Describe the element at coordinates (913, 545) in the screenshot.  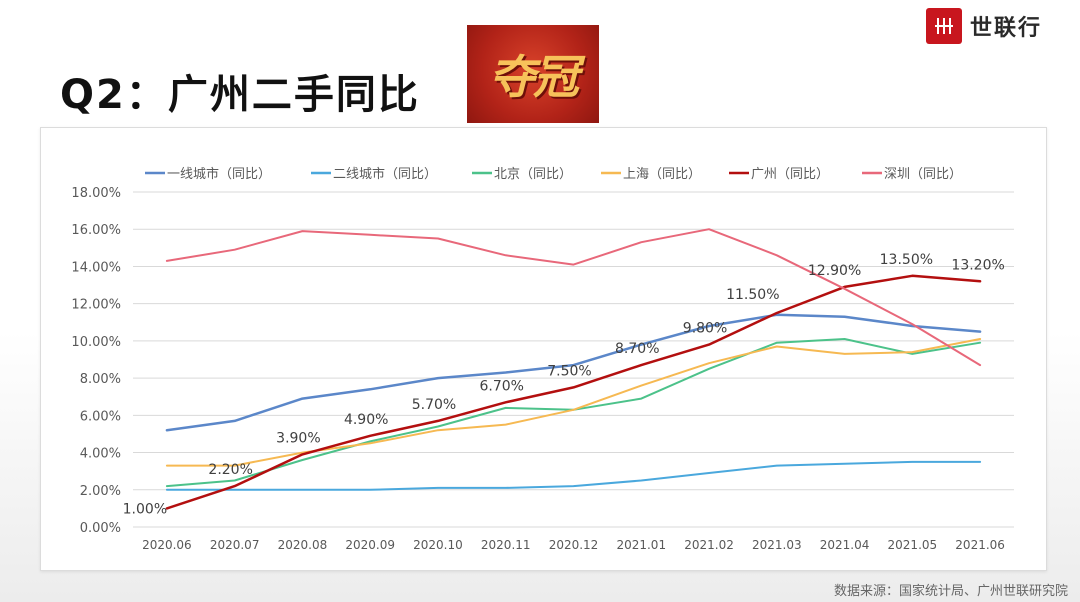
I see `x-tick-label: 2021.05` at that location.